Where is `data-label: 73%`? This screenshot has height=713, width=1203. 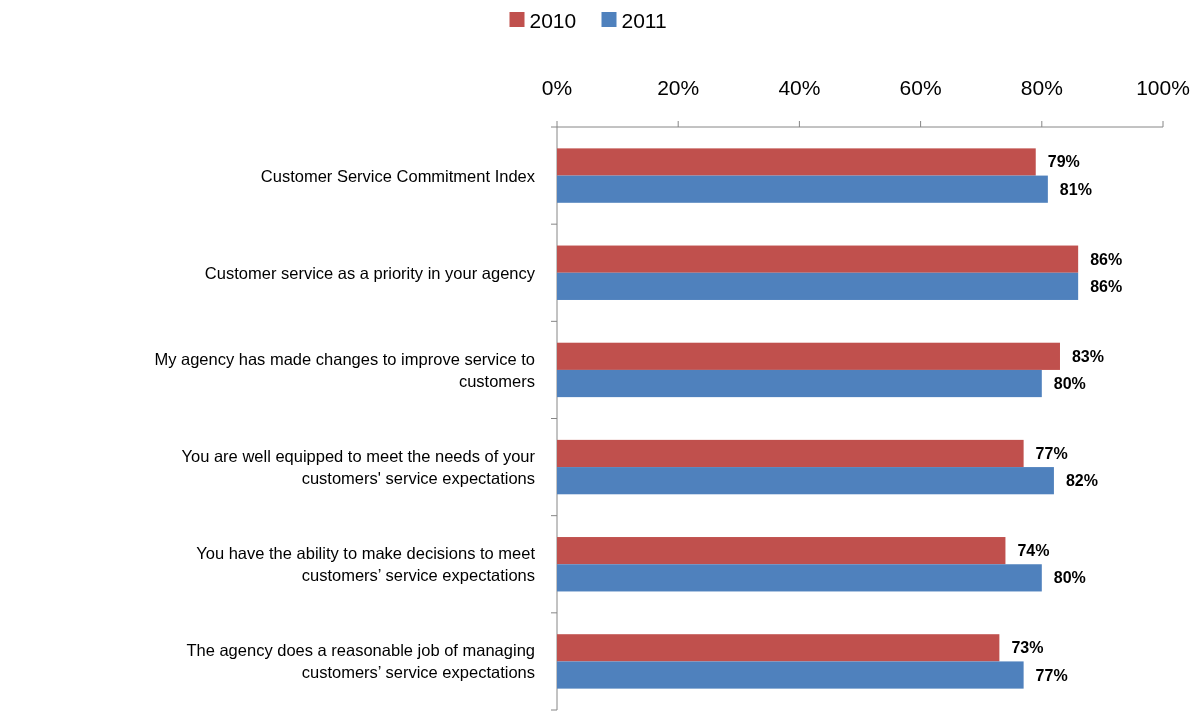
data-label: 73% is located at coordinates (1027, 648).